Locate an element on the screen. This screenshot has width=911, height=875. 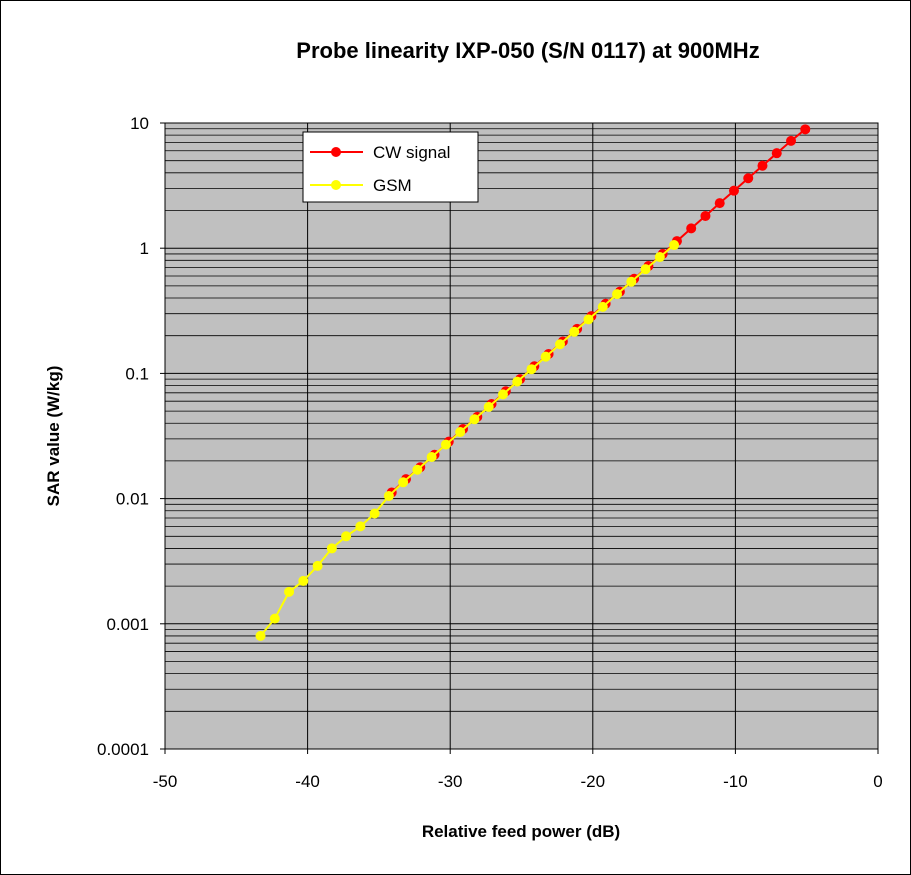
y-tick-label: 0.0001 is located at coordinates (123, 749).